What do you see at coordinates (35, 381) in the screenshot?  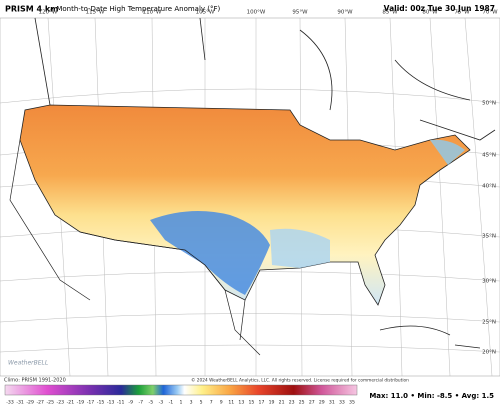 I see `climo: Climo: PRISM 1991-2020` at bounding box center [35, 381].